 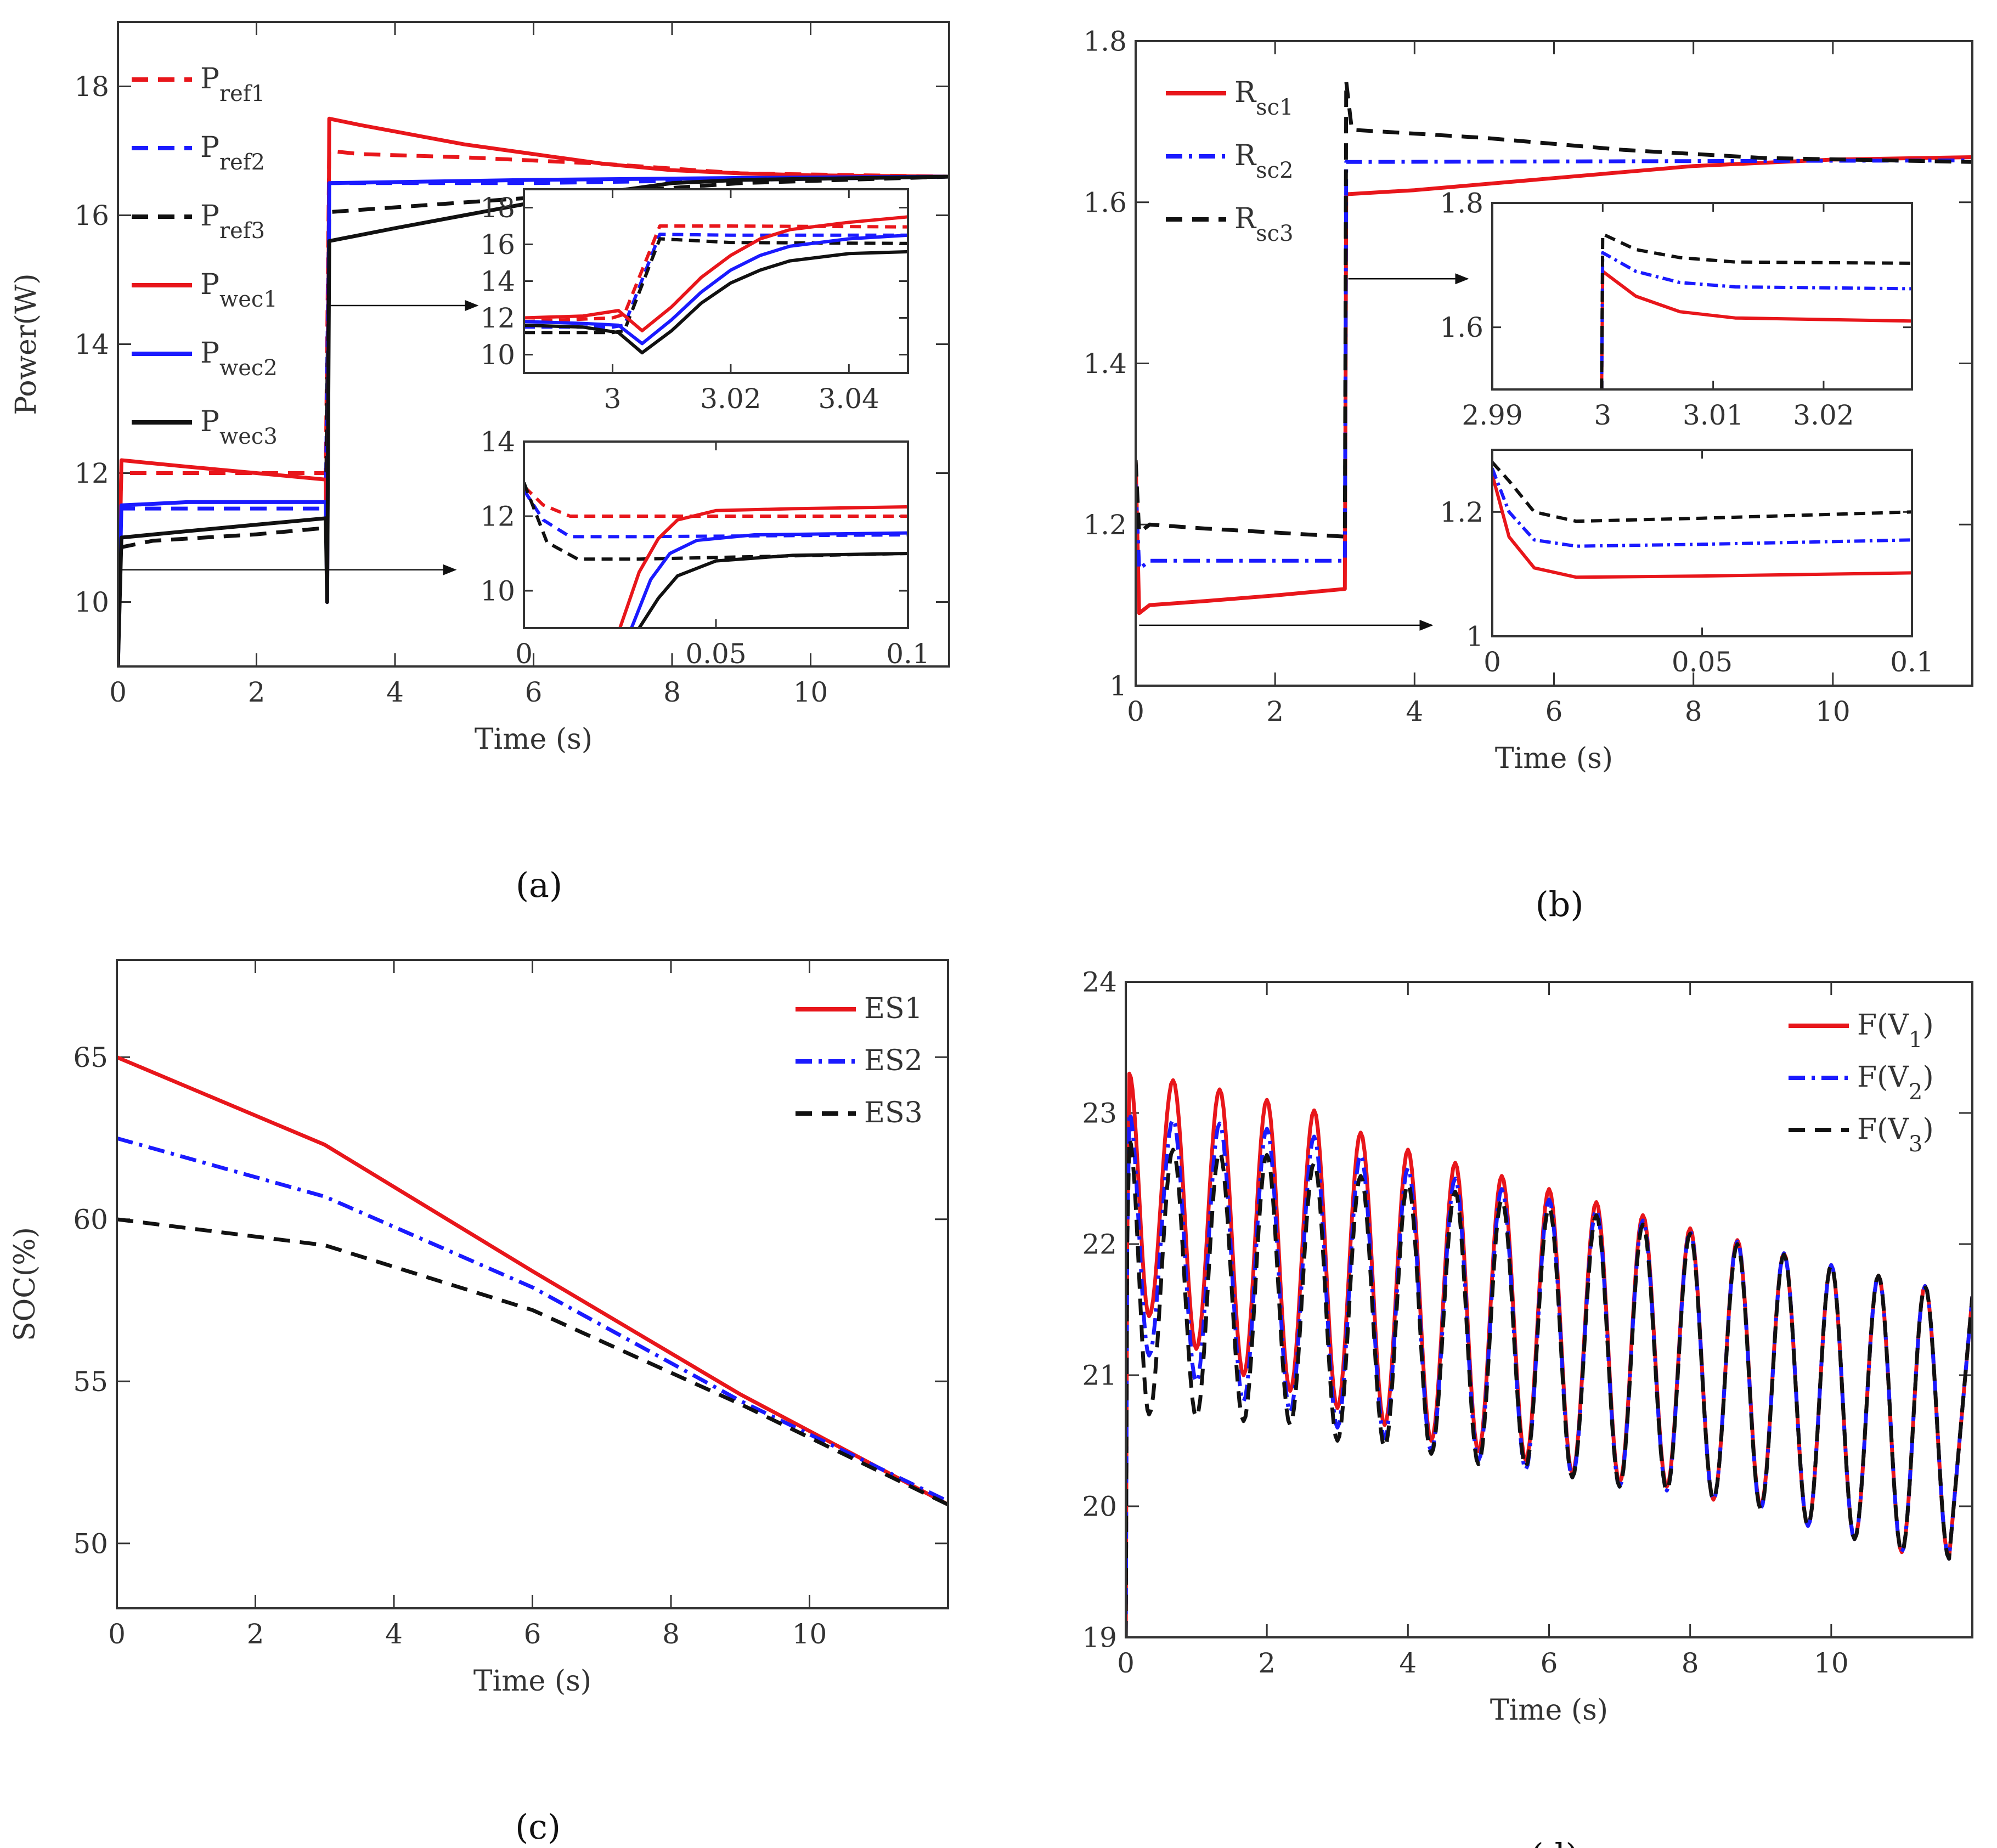 What do you see at coordinates (249, 299) in the screenshot?
I see `legend-sub: wec1` at bounding box center [249, 299].